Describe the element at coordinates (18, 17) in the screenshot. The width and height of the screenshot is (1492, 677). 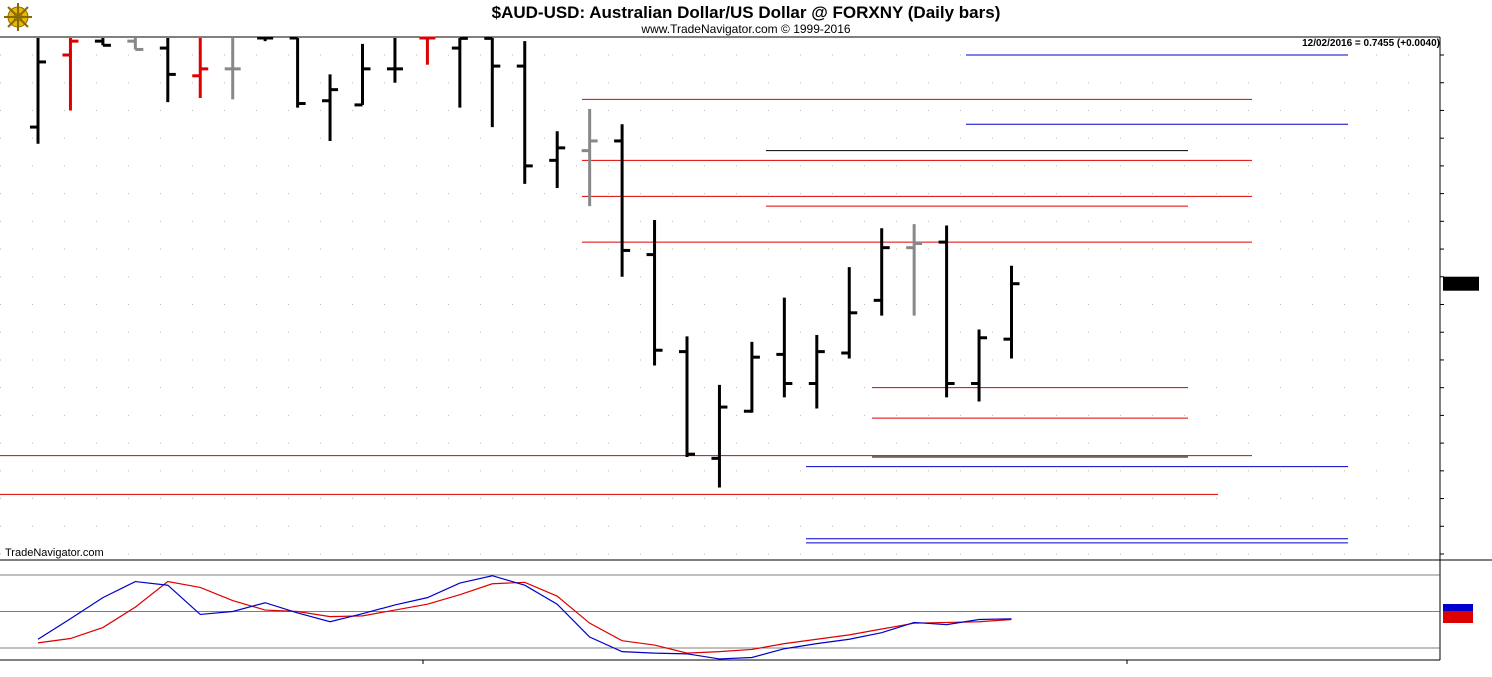
I see `ship-wheel-icon` at that location.